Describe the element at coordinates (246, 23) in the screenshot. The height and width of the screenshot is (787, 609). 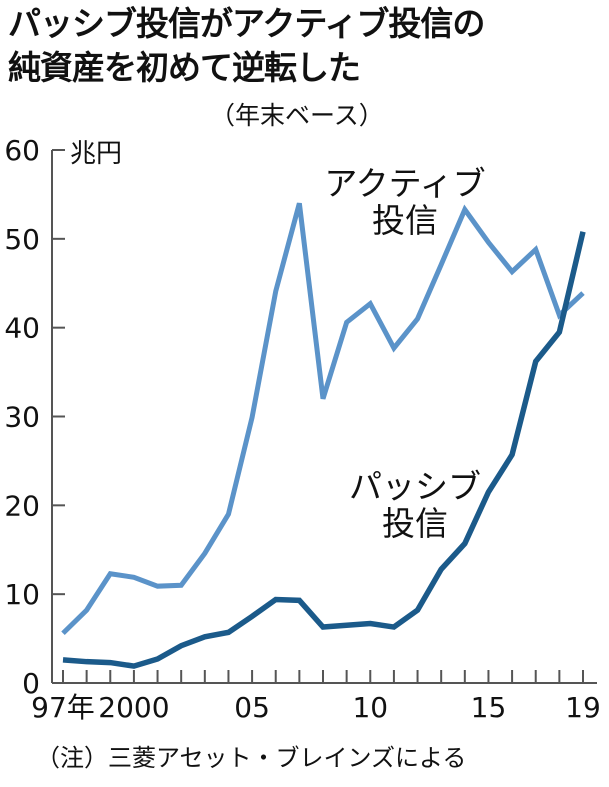
I see `chart-title-line-1: パッシブ投信がアクティブ投信の` at that location.